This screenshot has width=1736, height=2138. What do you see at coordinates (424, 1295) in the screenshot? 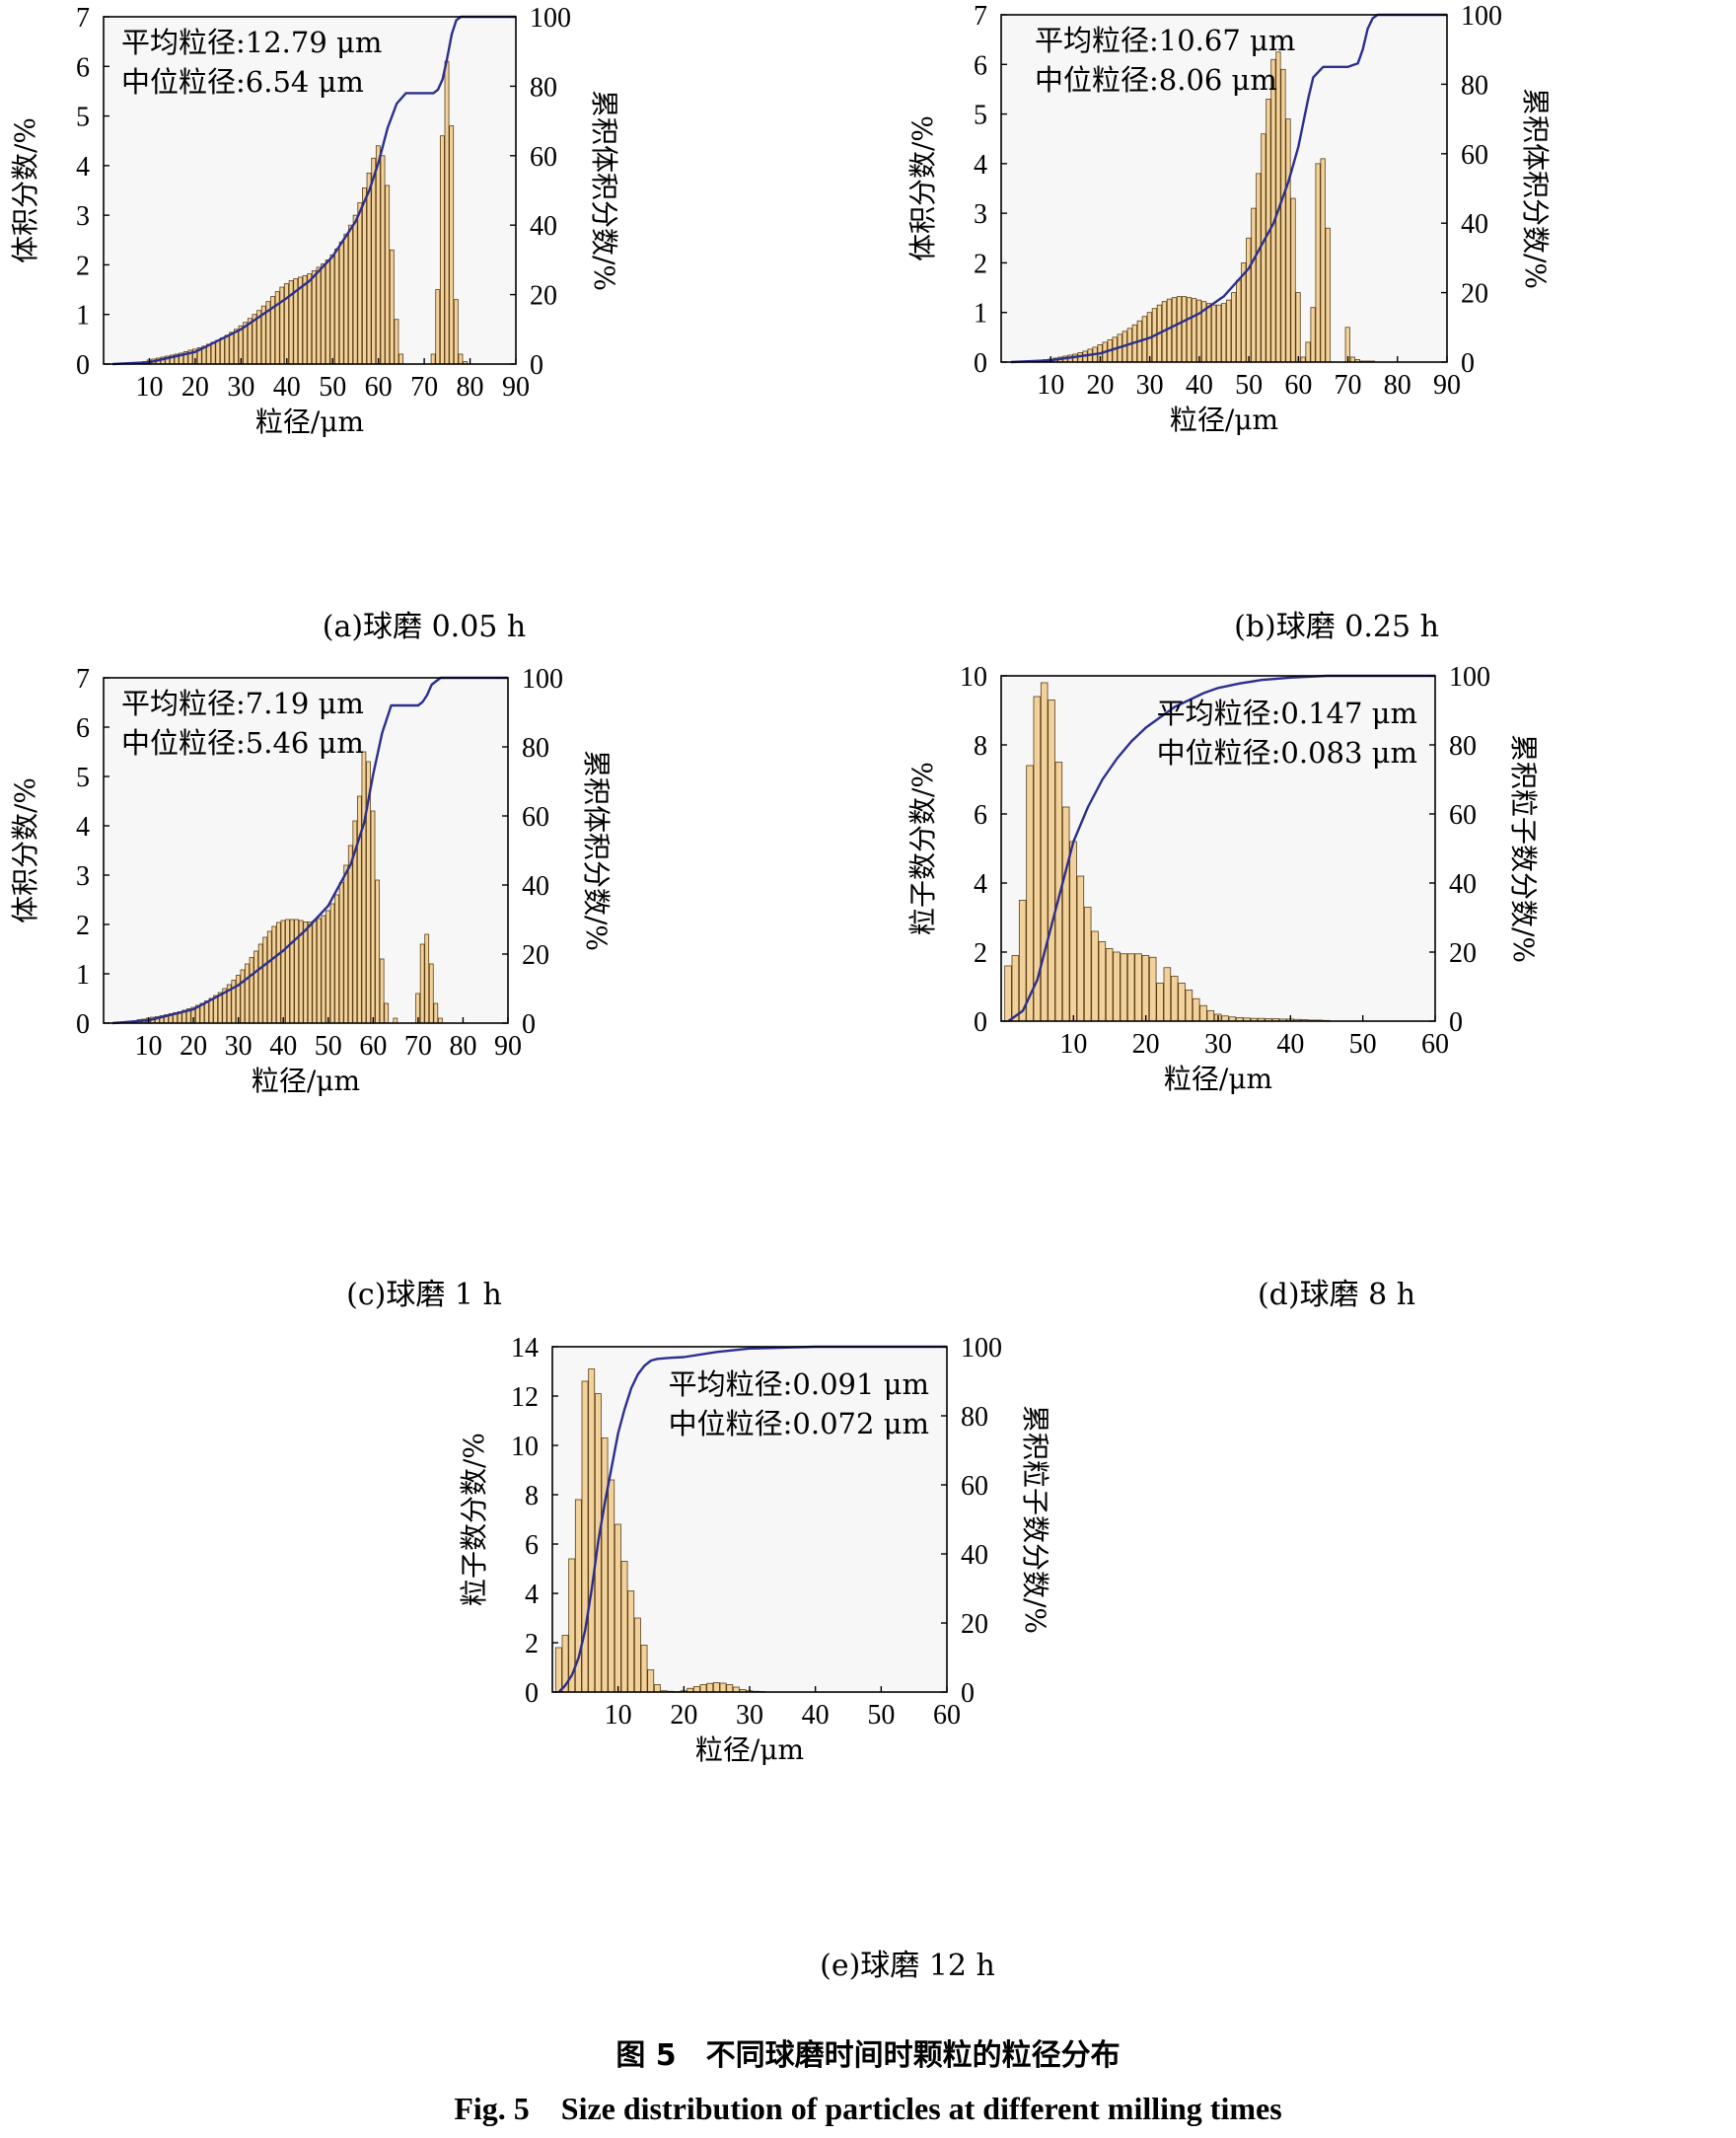
I see `subcaption-c: (c)球磨 1 h` at bounding box center [424, 1295].